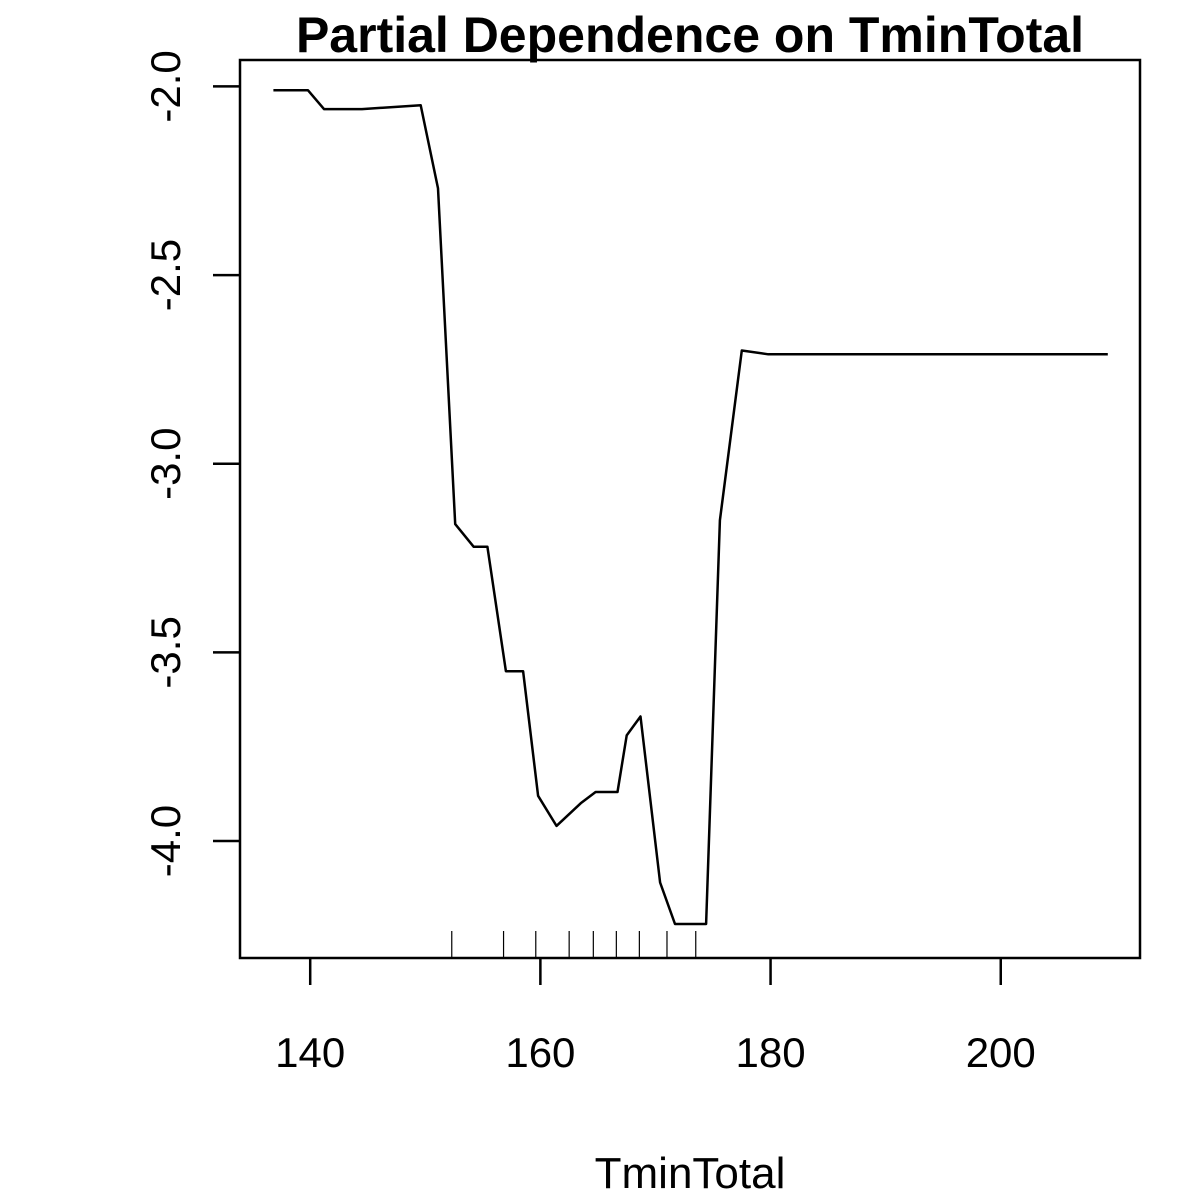  Describe the element at coordinates (191, 463) in the screenshot. I see `y-axis: -4.0 -3.5 -3.0 -2.5 -2.0` at that location.